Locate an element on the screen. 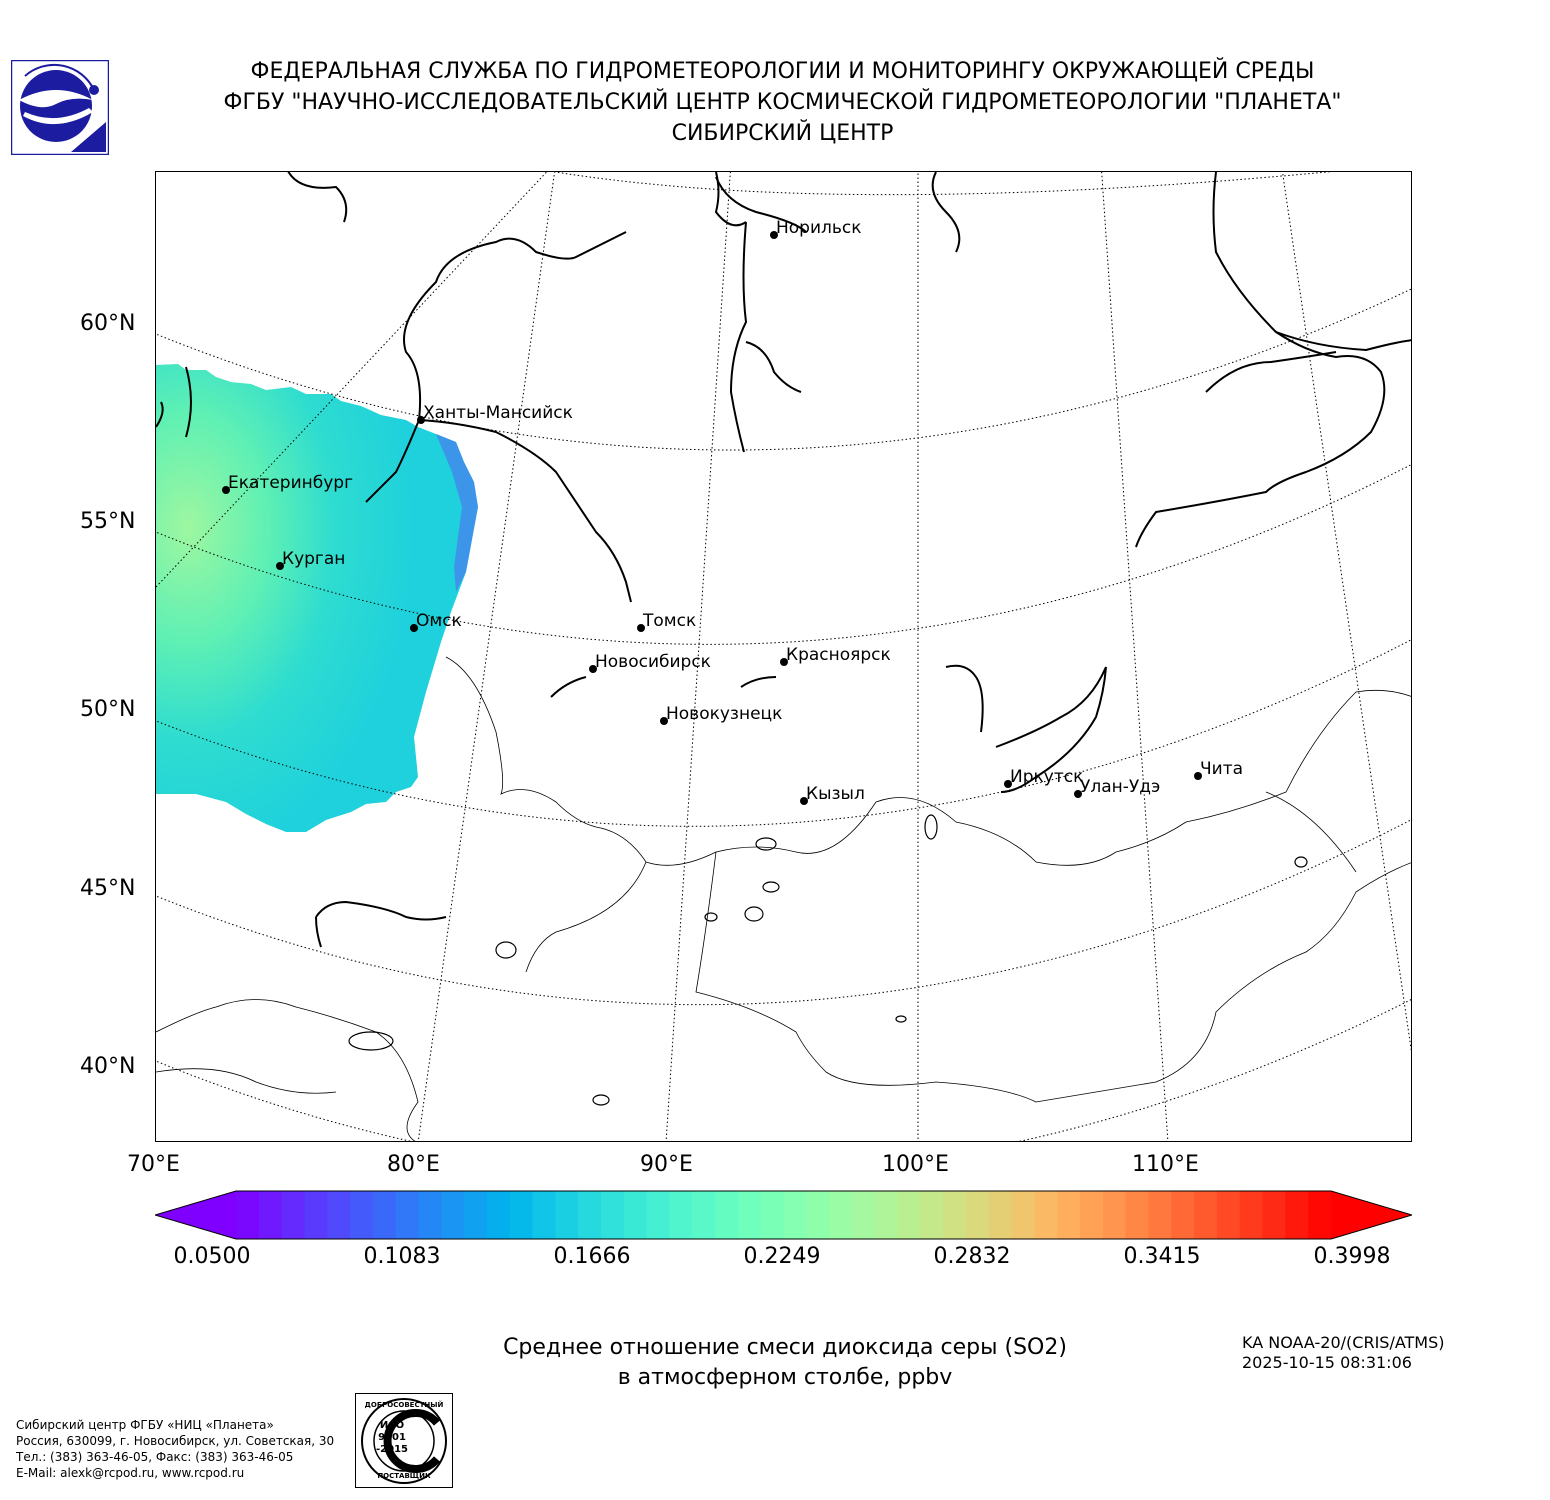 Image resolution: width=1550 pixels, height=1500 pixels. city-label: Томск is located at coordinates (669, 621).